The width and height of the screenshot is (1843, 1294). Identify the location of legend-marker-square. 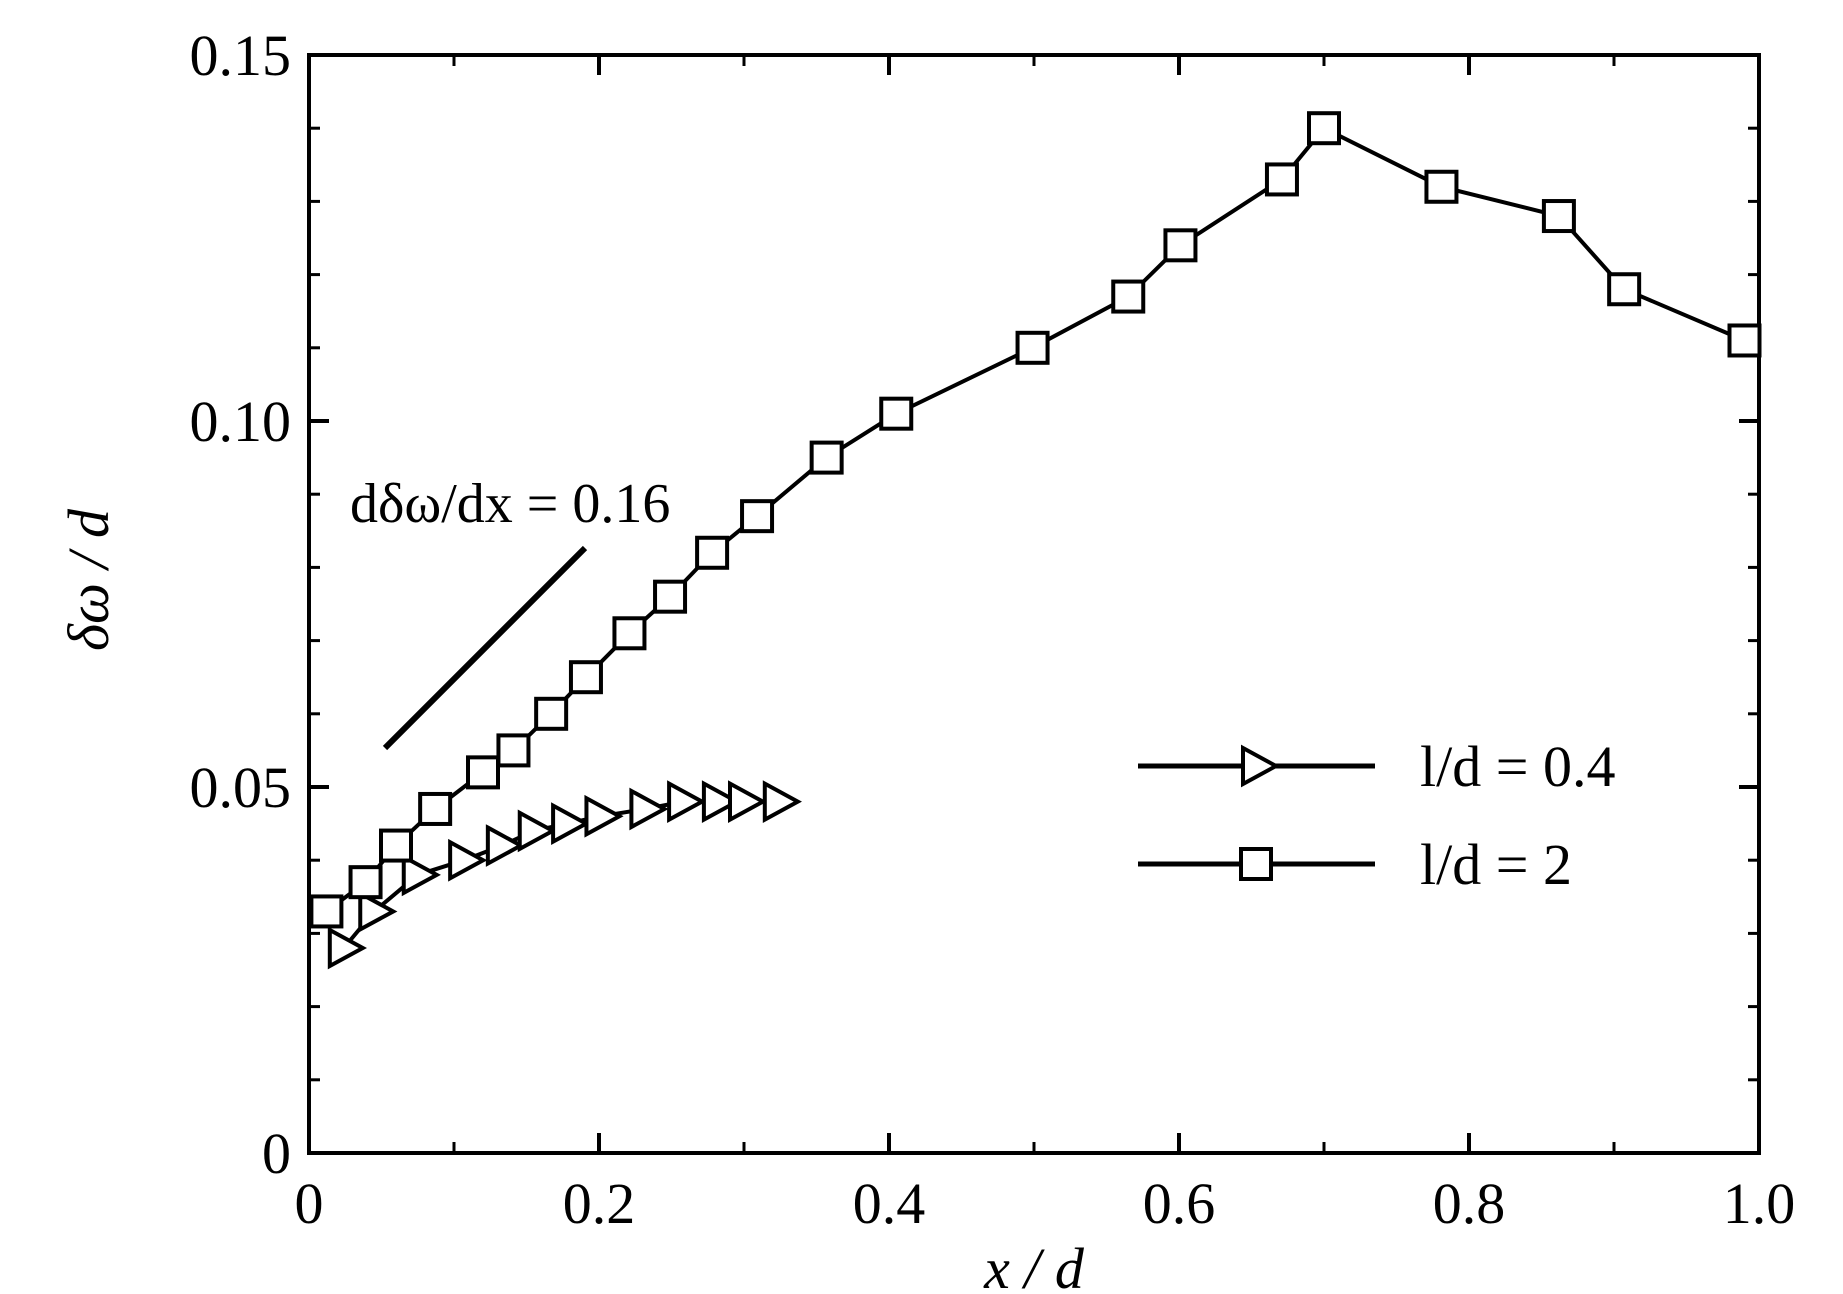
(1256, 864).